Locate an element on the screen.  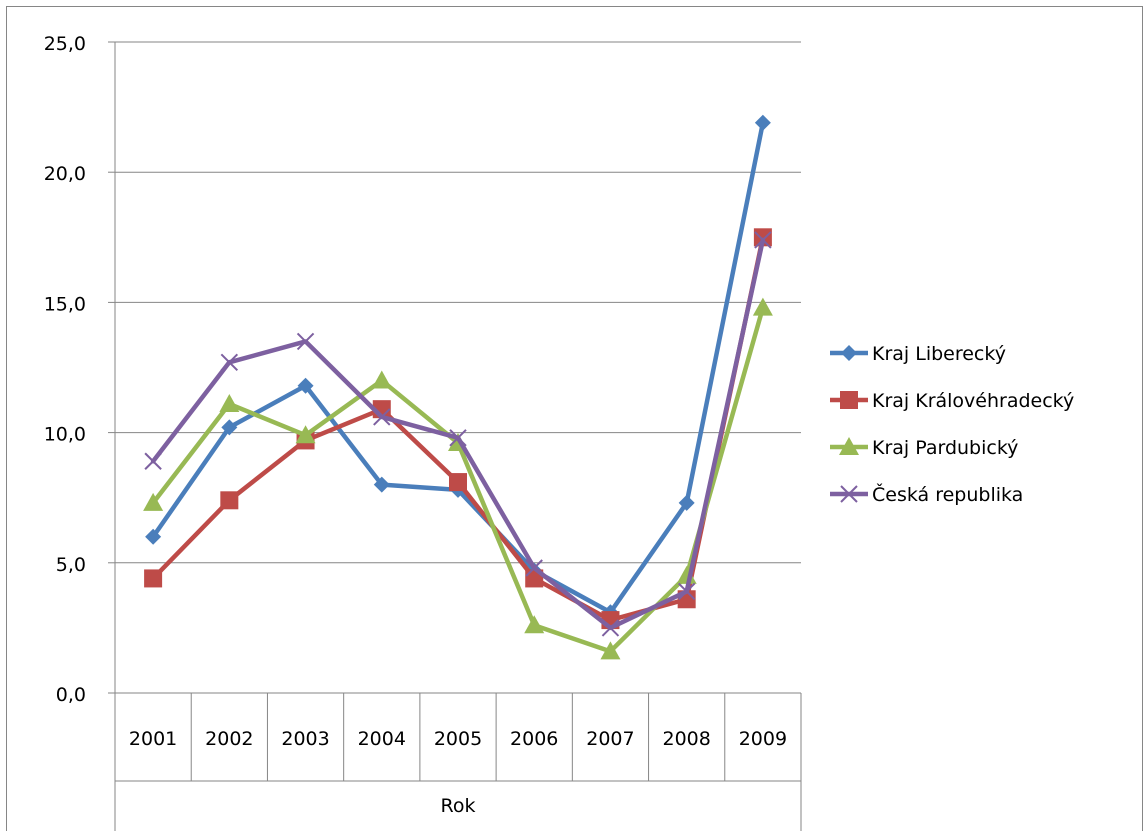
x-tick-label: 2003 is located at coordinates (305, 739).